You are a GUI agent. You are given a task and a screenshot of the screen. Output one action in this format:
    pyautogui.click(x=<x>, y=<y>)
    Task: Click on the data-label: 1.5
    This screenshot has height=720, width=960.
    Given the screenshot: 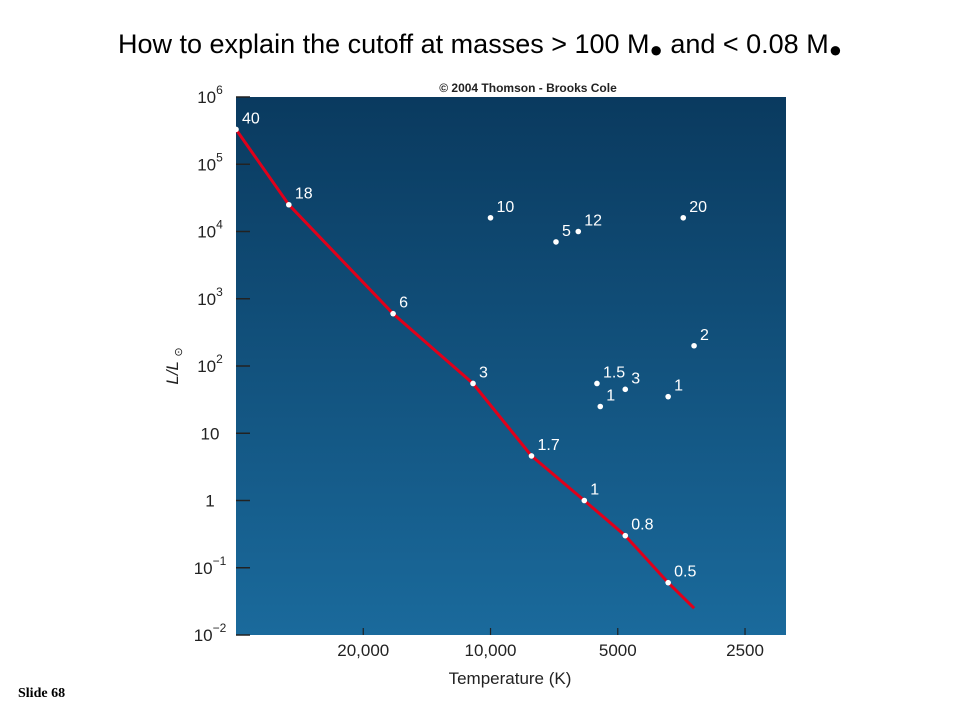 What is the action you would take?
    pyautogui.click(x=614, y=372)
    